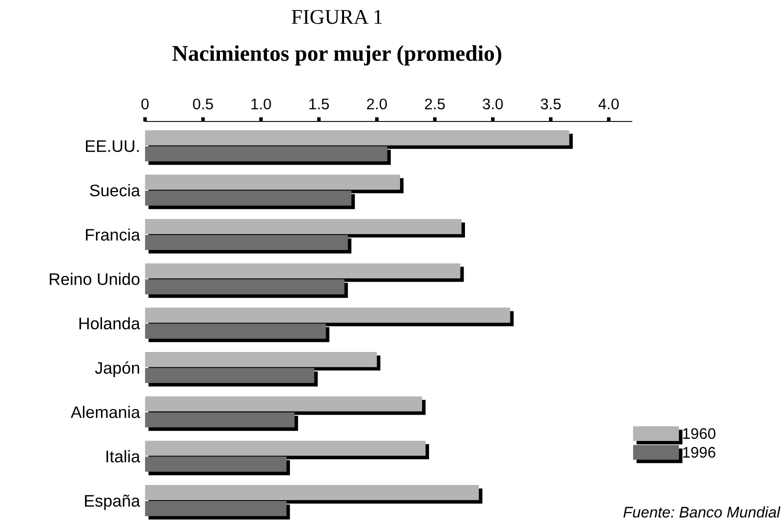 The width and height of the screenshot is (784, 528). I want to click on x-tick-label: 3.5, so click(550, 104).